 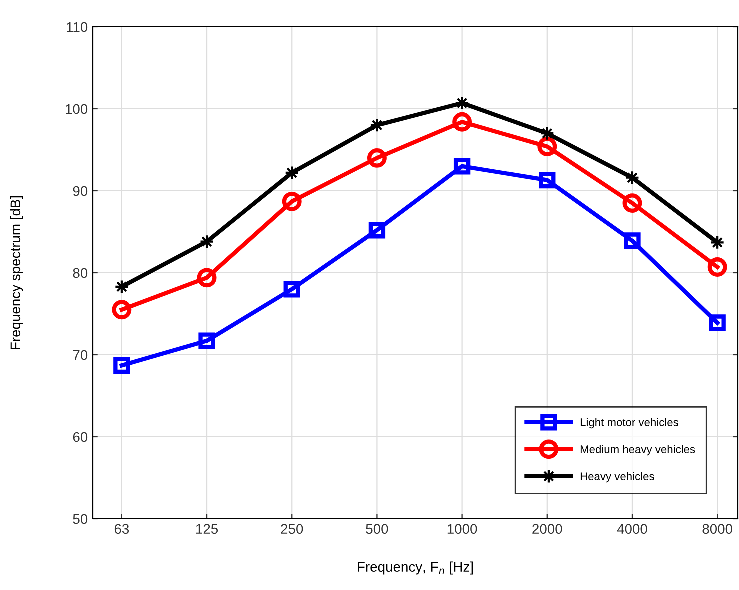 I want to click on y-tick-label: 80, so click(x=80, y=273).